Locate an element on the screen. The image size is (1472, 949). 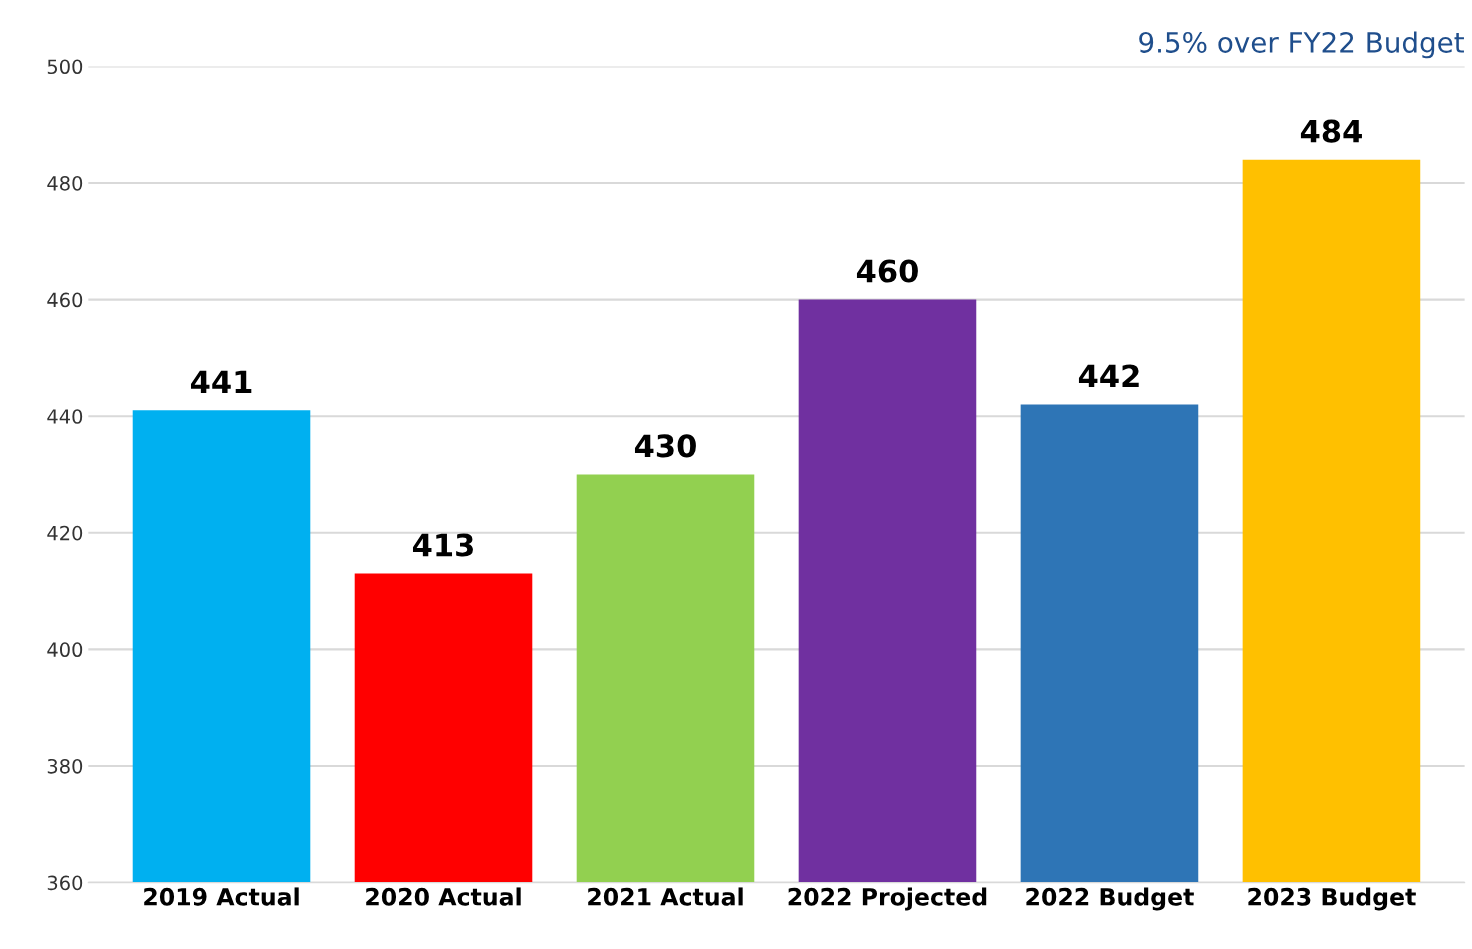
y-tick-label: 440 is located at coordinates (65, 416).